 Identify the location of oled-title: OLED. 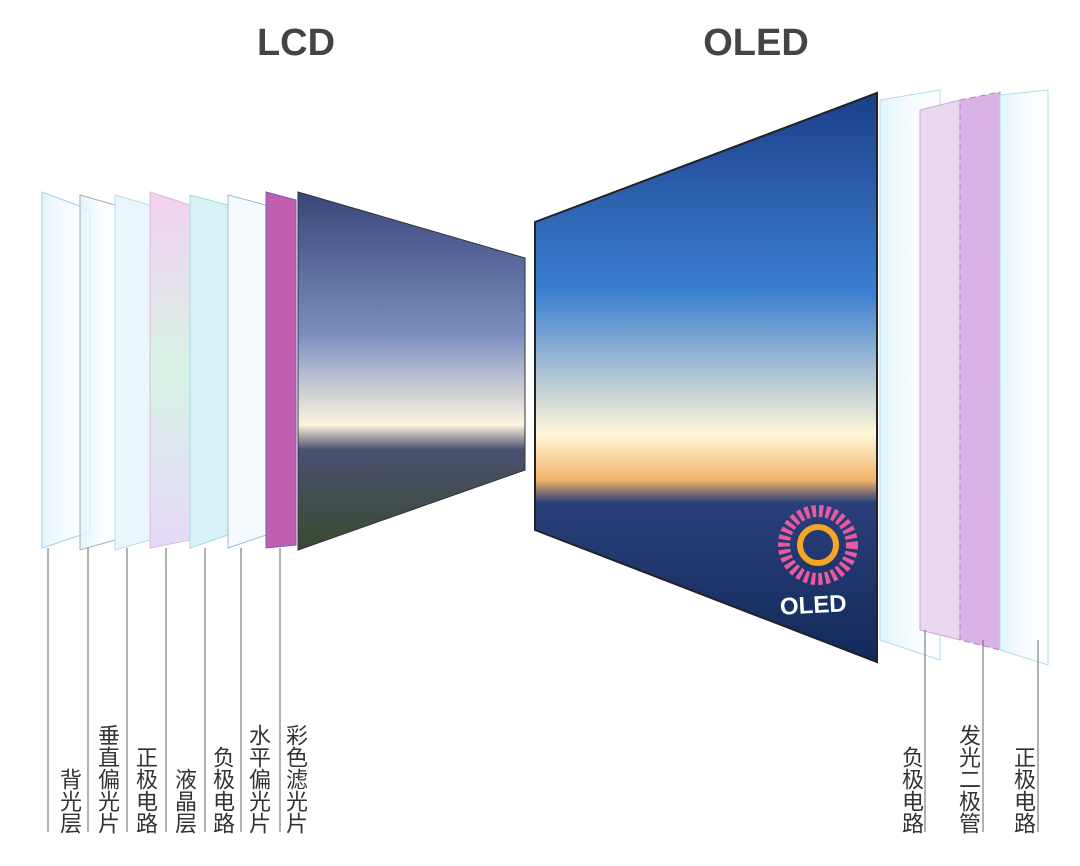
(756, 43).